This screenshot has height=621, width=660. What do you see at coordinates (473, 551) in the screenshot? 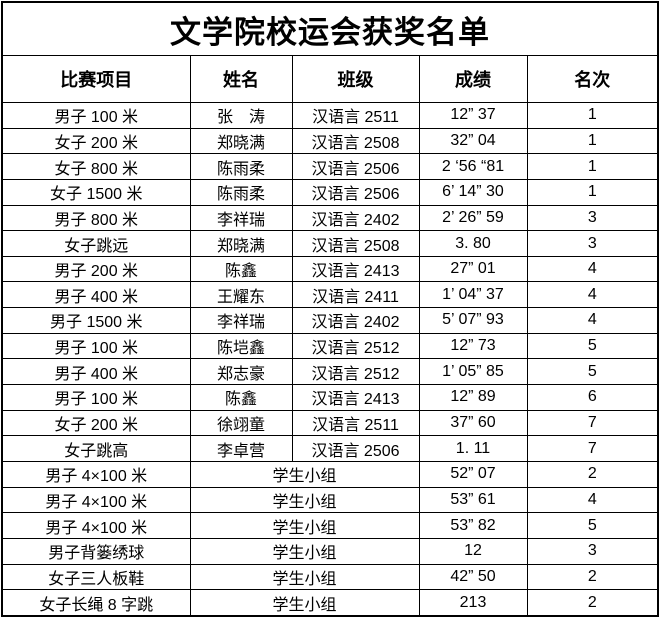
I see `score-cell: 12` at bounding box center [473, 551].